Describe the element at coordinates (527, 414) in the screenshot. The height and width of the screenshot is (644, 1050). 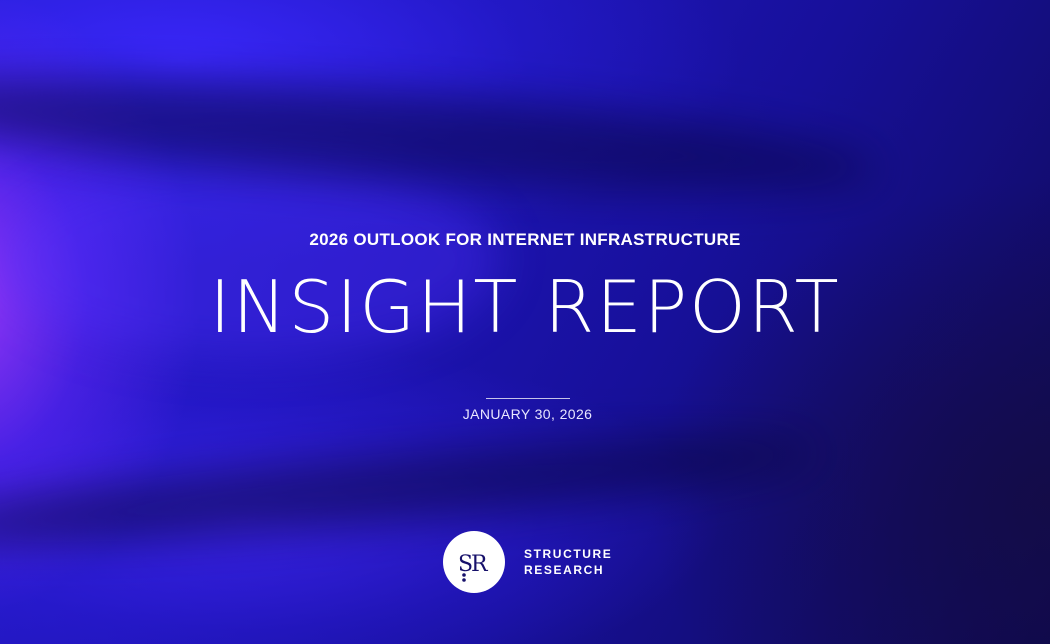
I see `report-date: JANUARY 30, 2026` at that location.